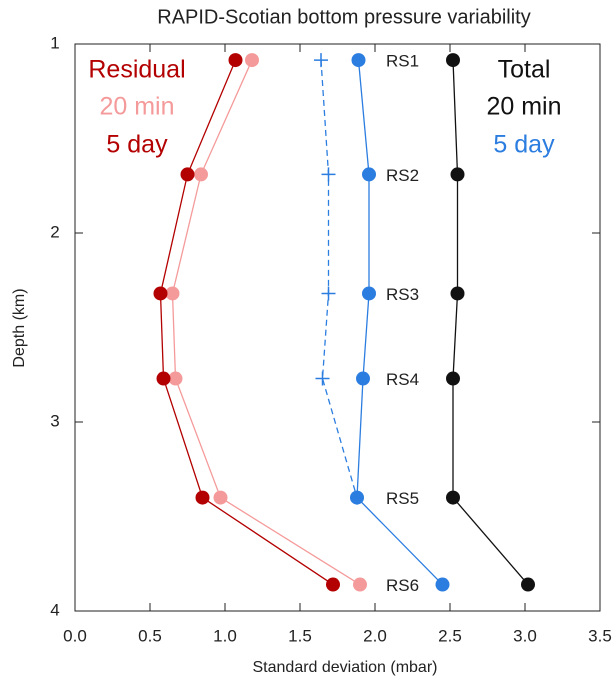  What do you see at coordinates (300, 635) in the screenshot?
I see `x-tick-label: 1.5` at bounding box center [300, 635].